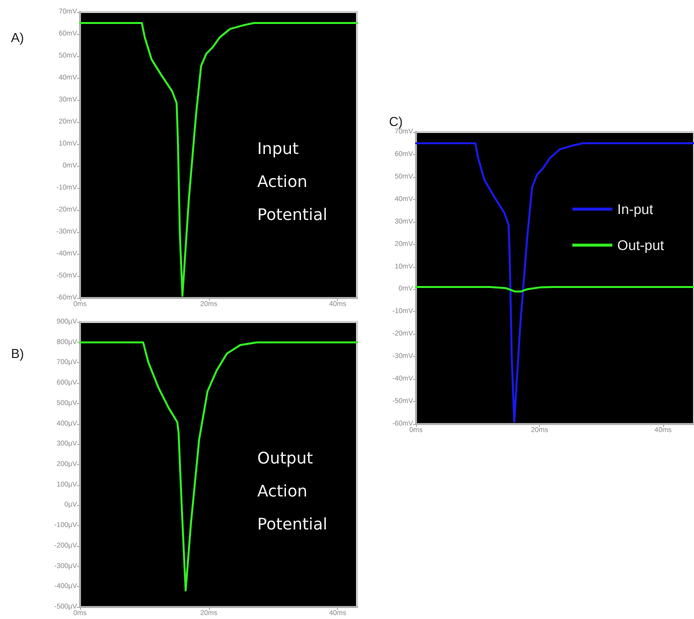 The image size is (694, 619). I want to click on annotation: Input Action Potential, so click(292, 181).